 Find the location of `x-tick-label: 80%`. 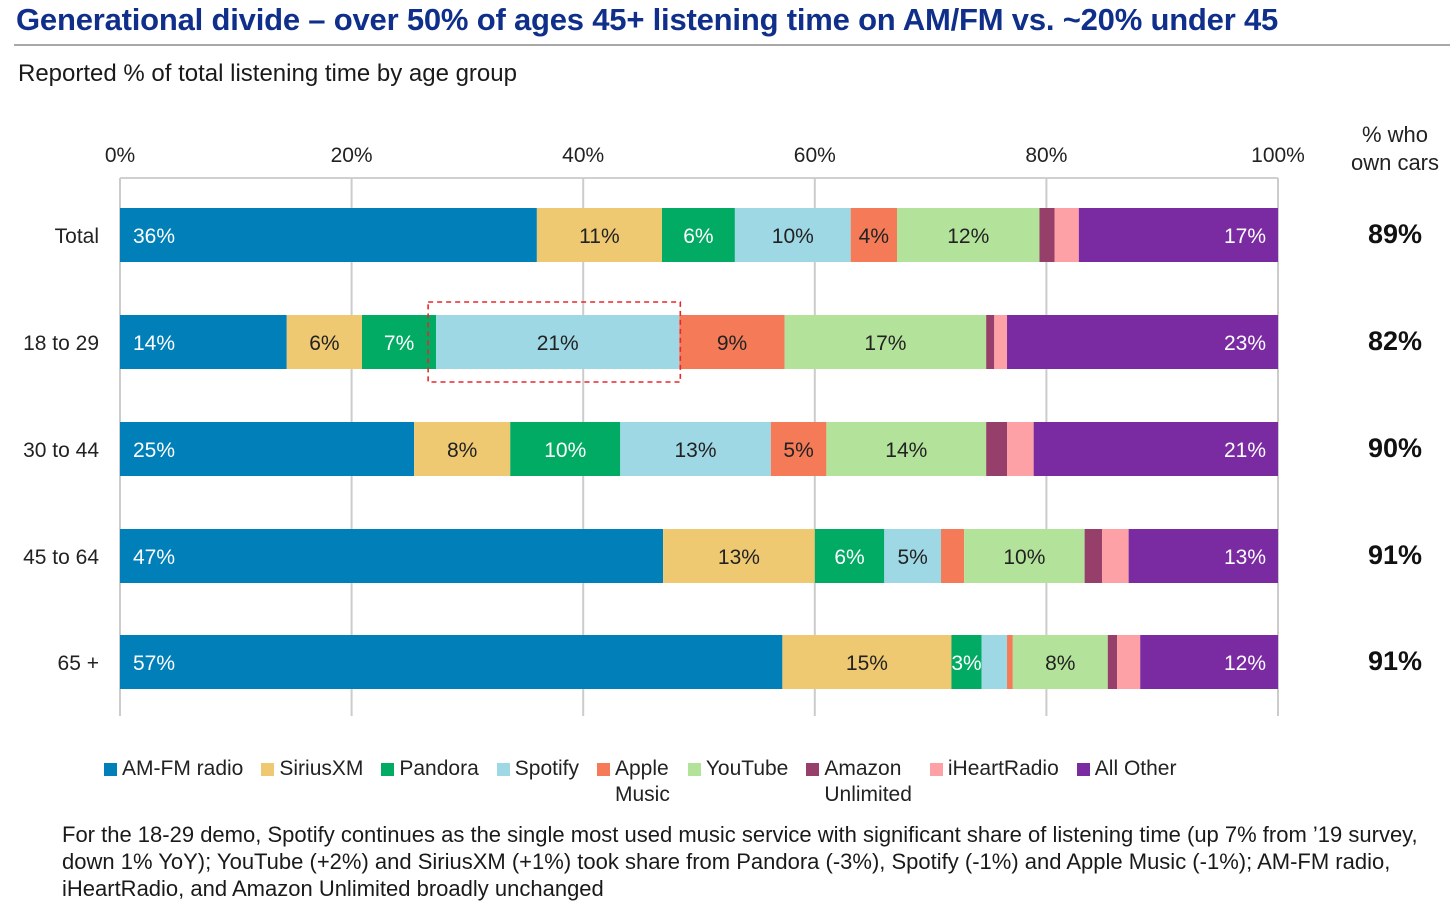

x-tick-label: 80% is located at coordinates (1046, 155).